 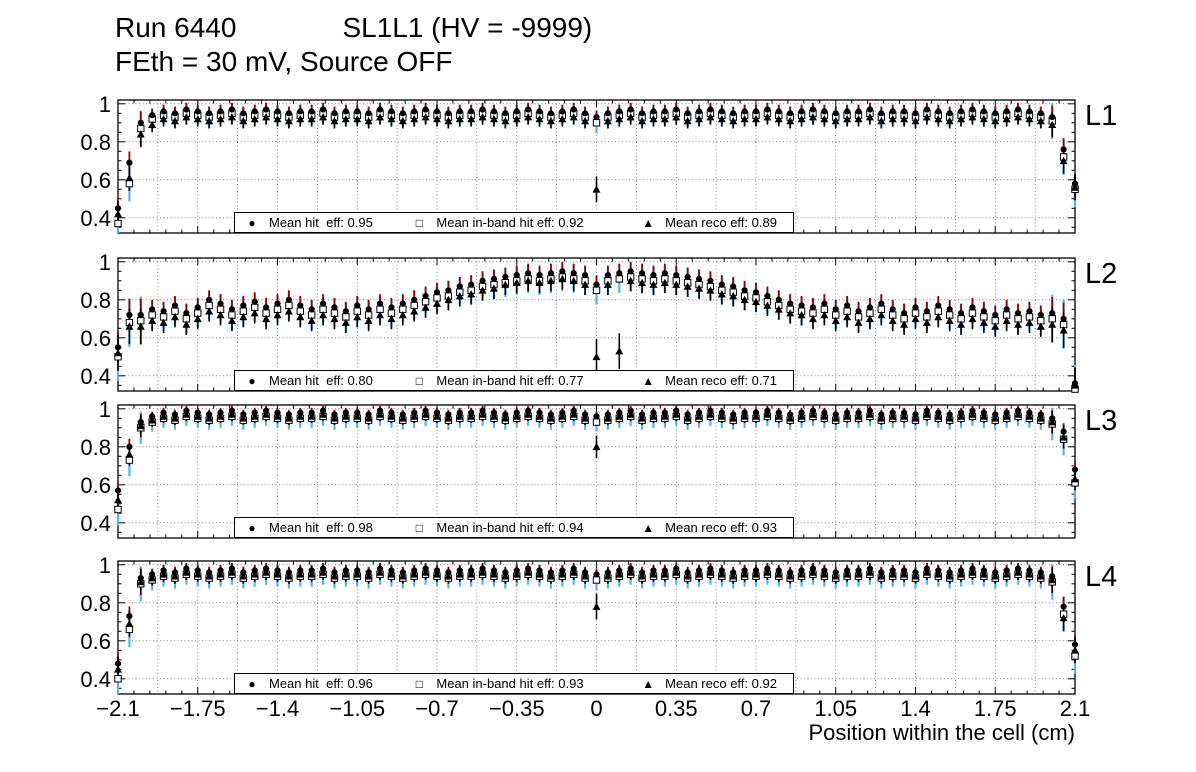 I want to click on x-tick-label: 0, so click(x=596, y=708).